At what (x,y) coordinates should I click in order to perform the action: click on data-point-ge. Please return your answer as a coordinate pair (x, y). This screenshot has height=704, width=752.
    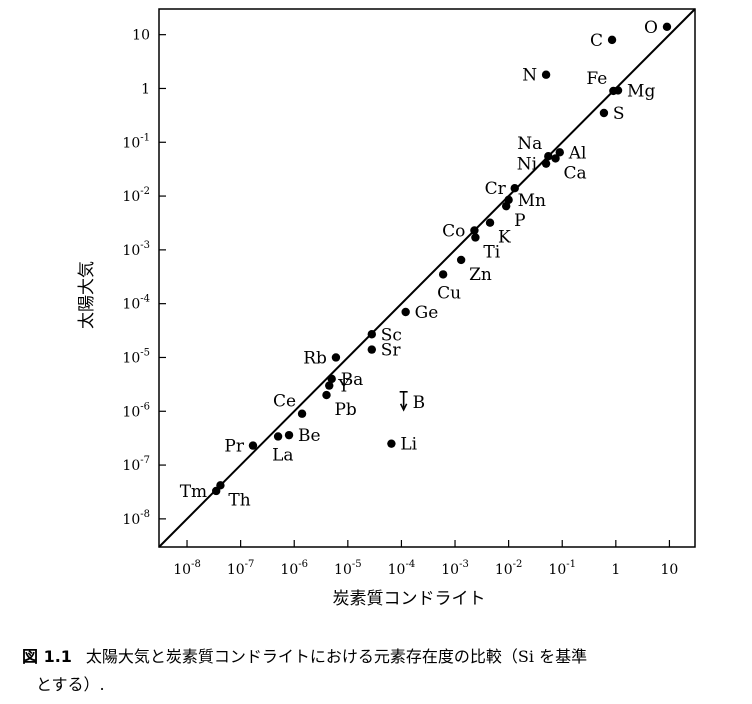
    Looking at the image, I should click on (405, 312).